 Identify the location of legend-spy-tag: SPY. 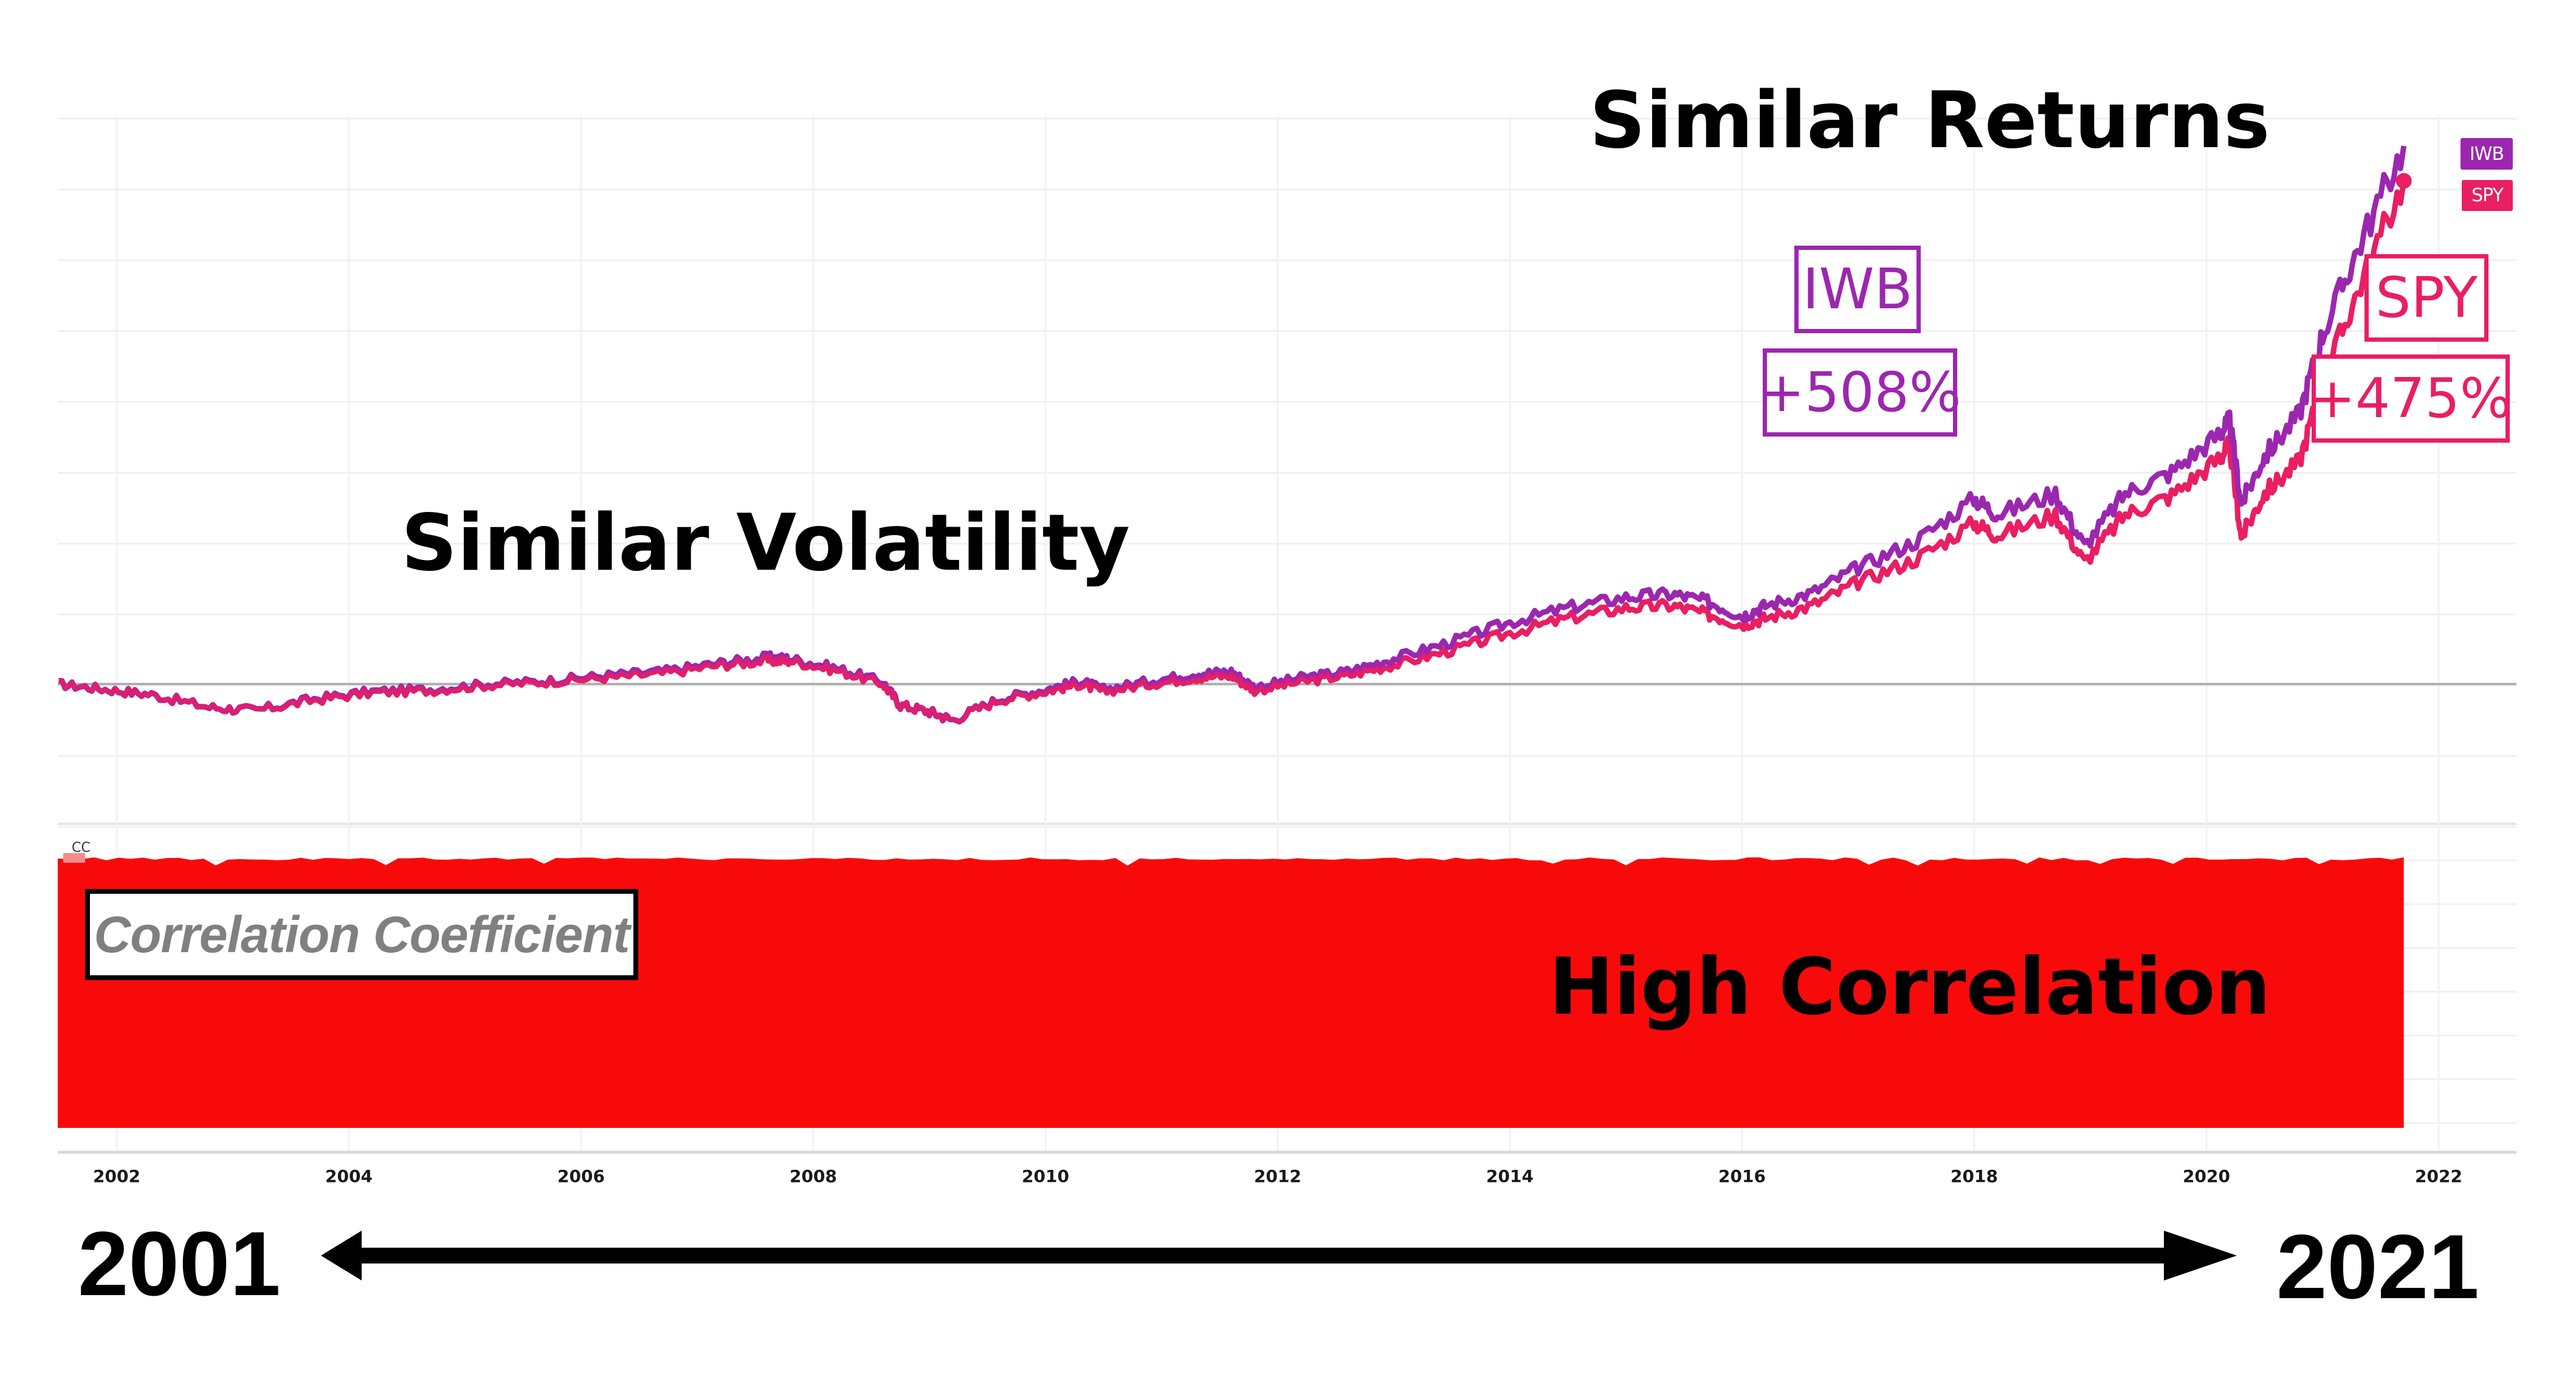
(2487, 195).